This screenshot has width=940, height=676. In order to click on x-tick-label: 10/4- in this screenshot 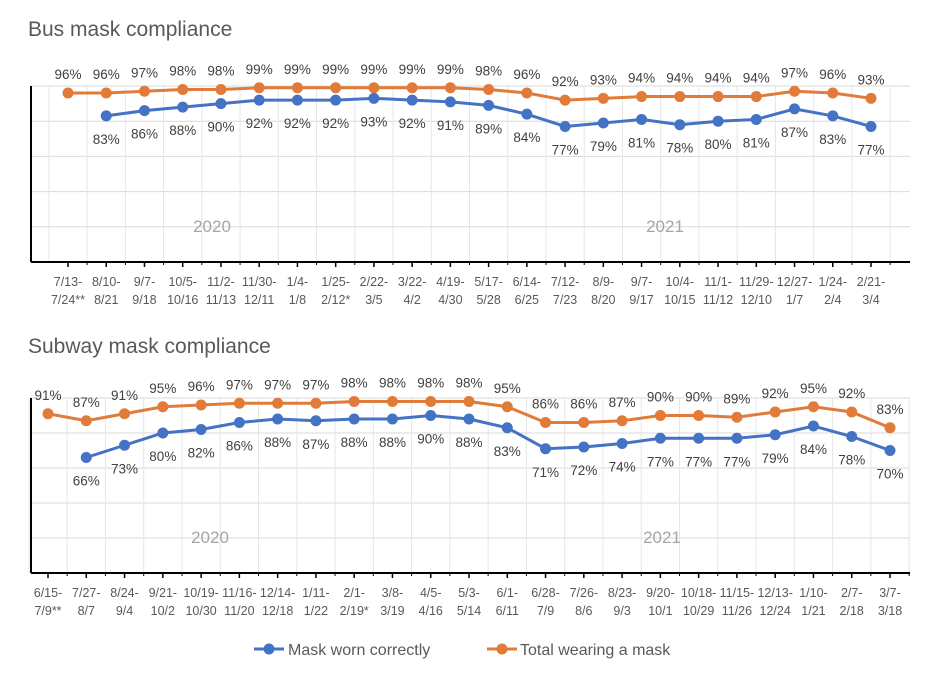, I will do `click(680, 282)`.